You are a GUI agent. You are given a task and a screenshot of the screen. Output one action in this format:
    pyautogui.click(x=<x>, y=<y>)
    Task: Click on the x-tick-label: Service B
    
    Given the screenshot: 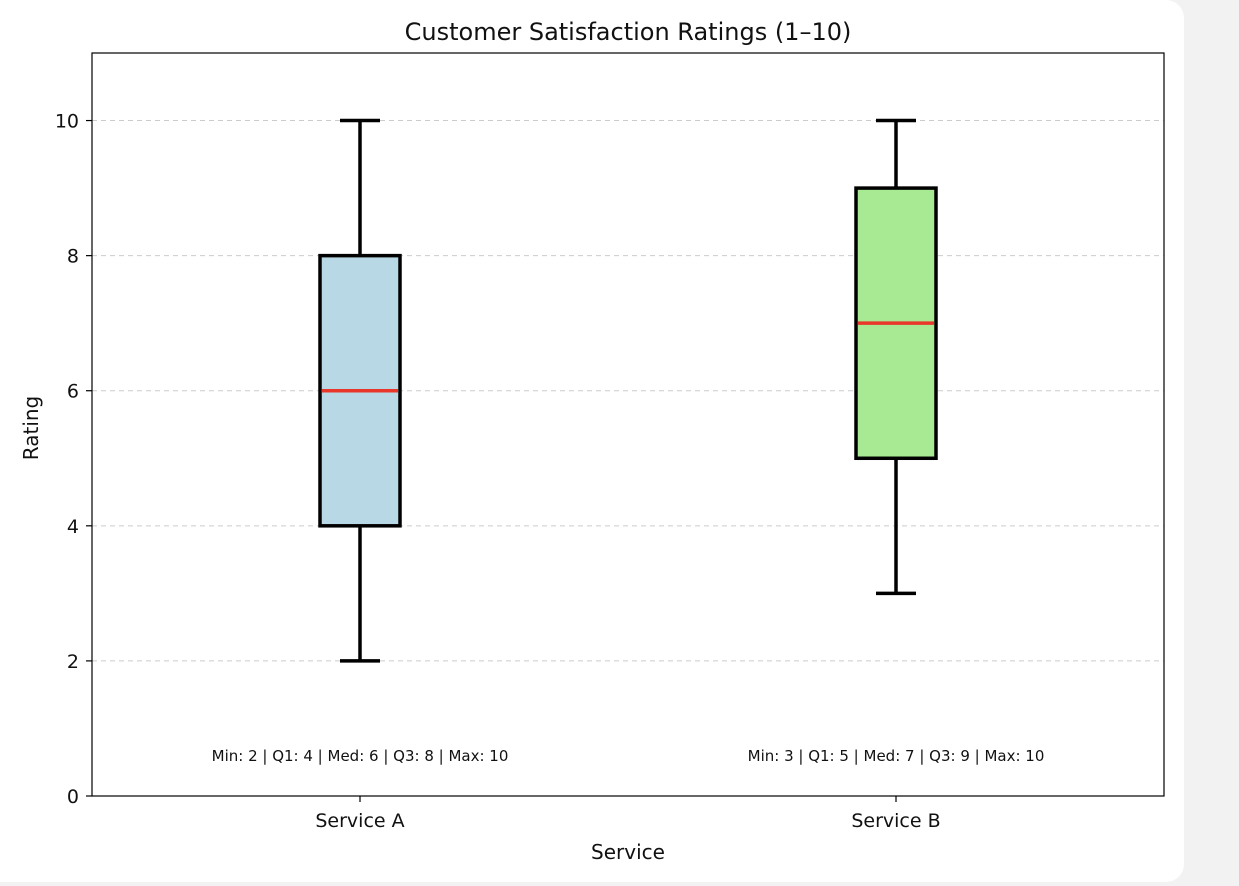 What is the action you would take?
    pyautogui.click(x=895, y=821)
    